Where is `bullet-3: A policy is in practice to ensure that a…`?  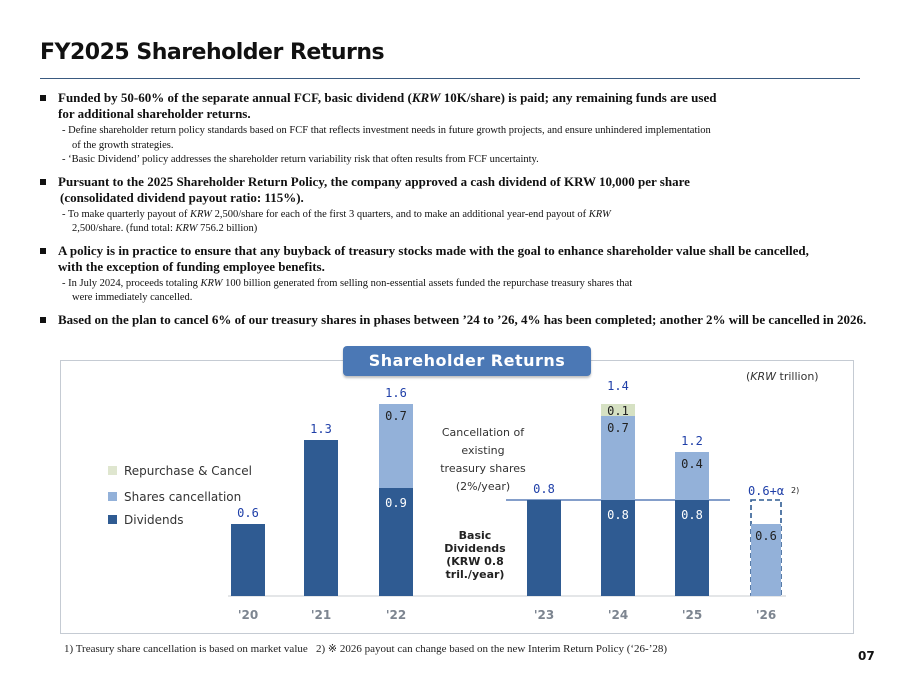
bullet-3: A policy is in practice to ensure that a… is located at coordinates (465, 274).